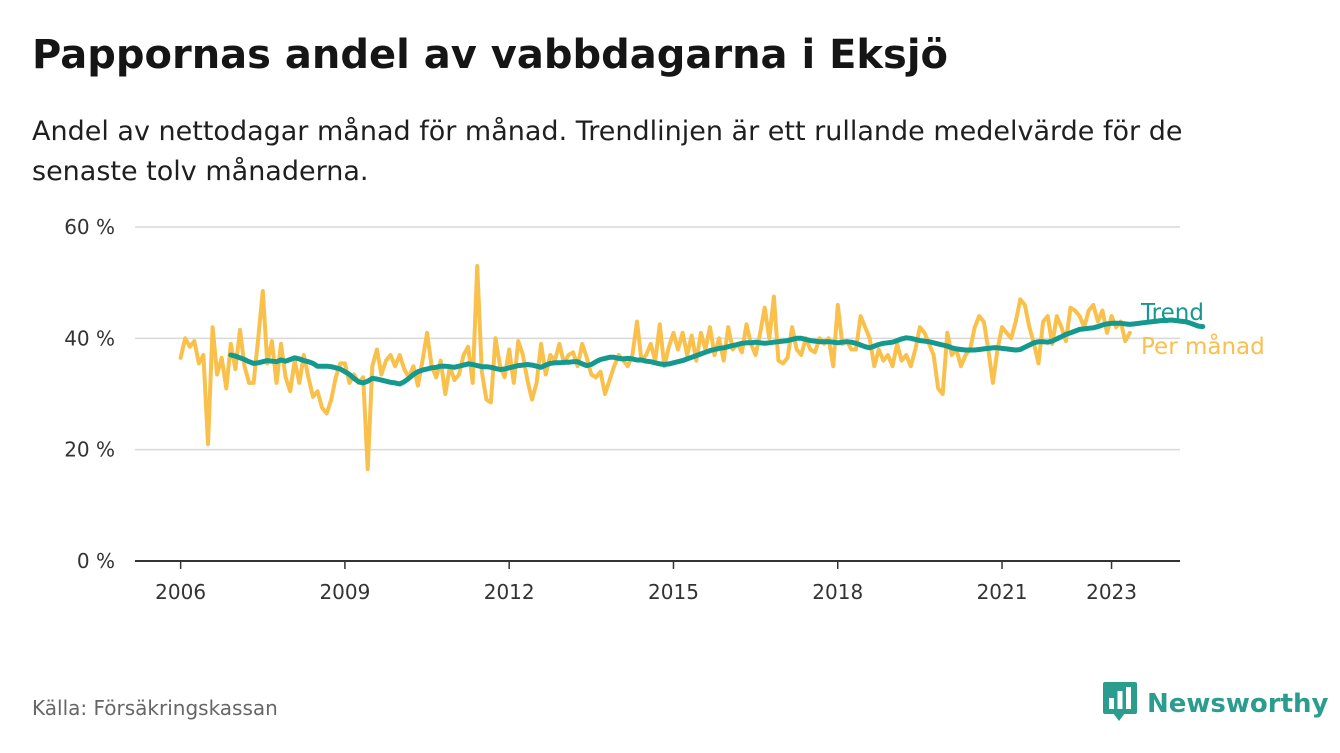 The height and width of the screenshot is (753, 1340). Describe the element at coordinates (490, 55) in the screenshot. I see `chart-title: Pappornas andel av vabbdagarna i Eksjö` at that location.